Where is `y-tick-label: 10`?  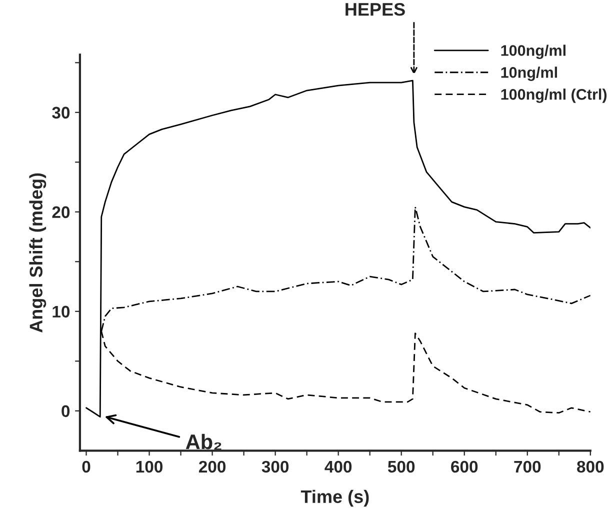
y-tick-label: 10 is located at coordinates (61, 312).